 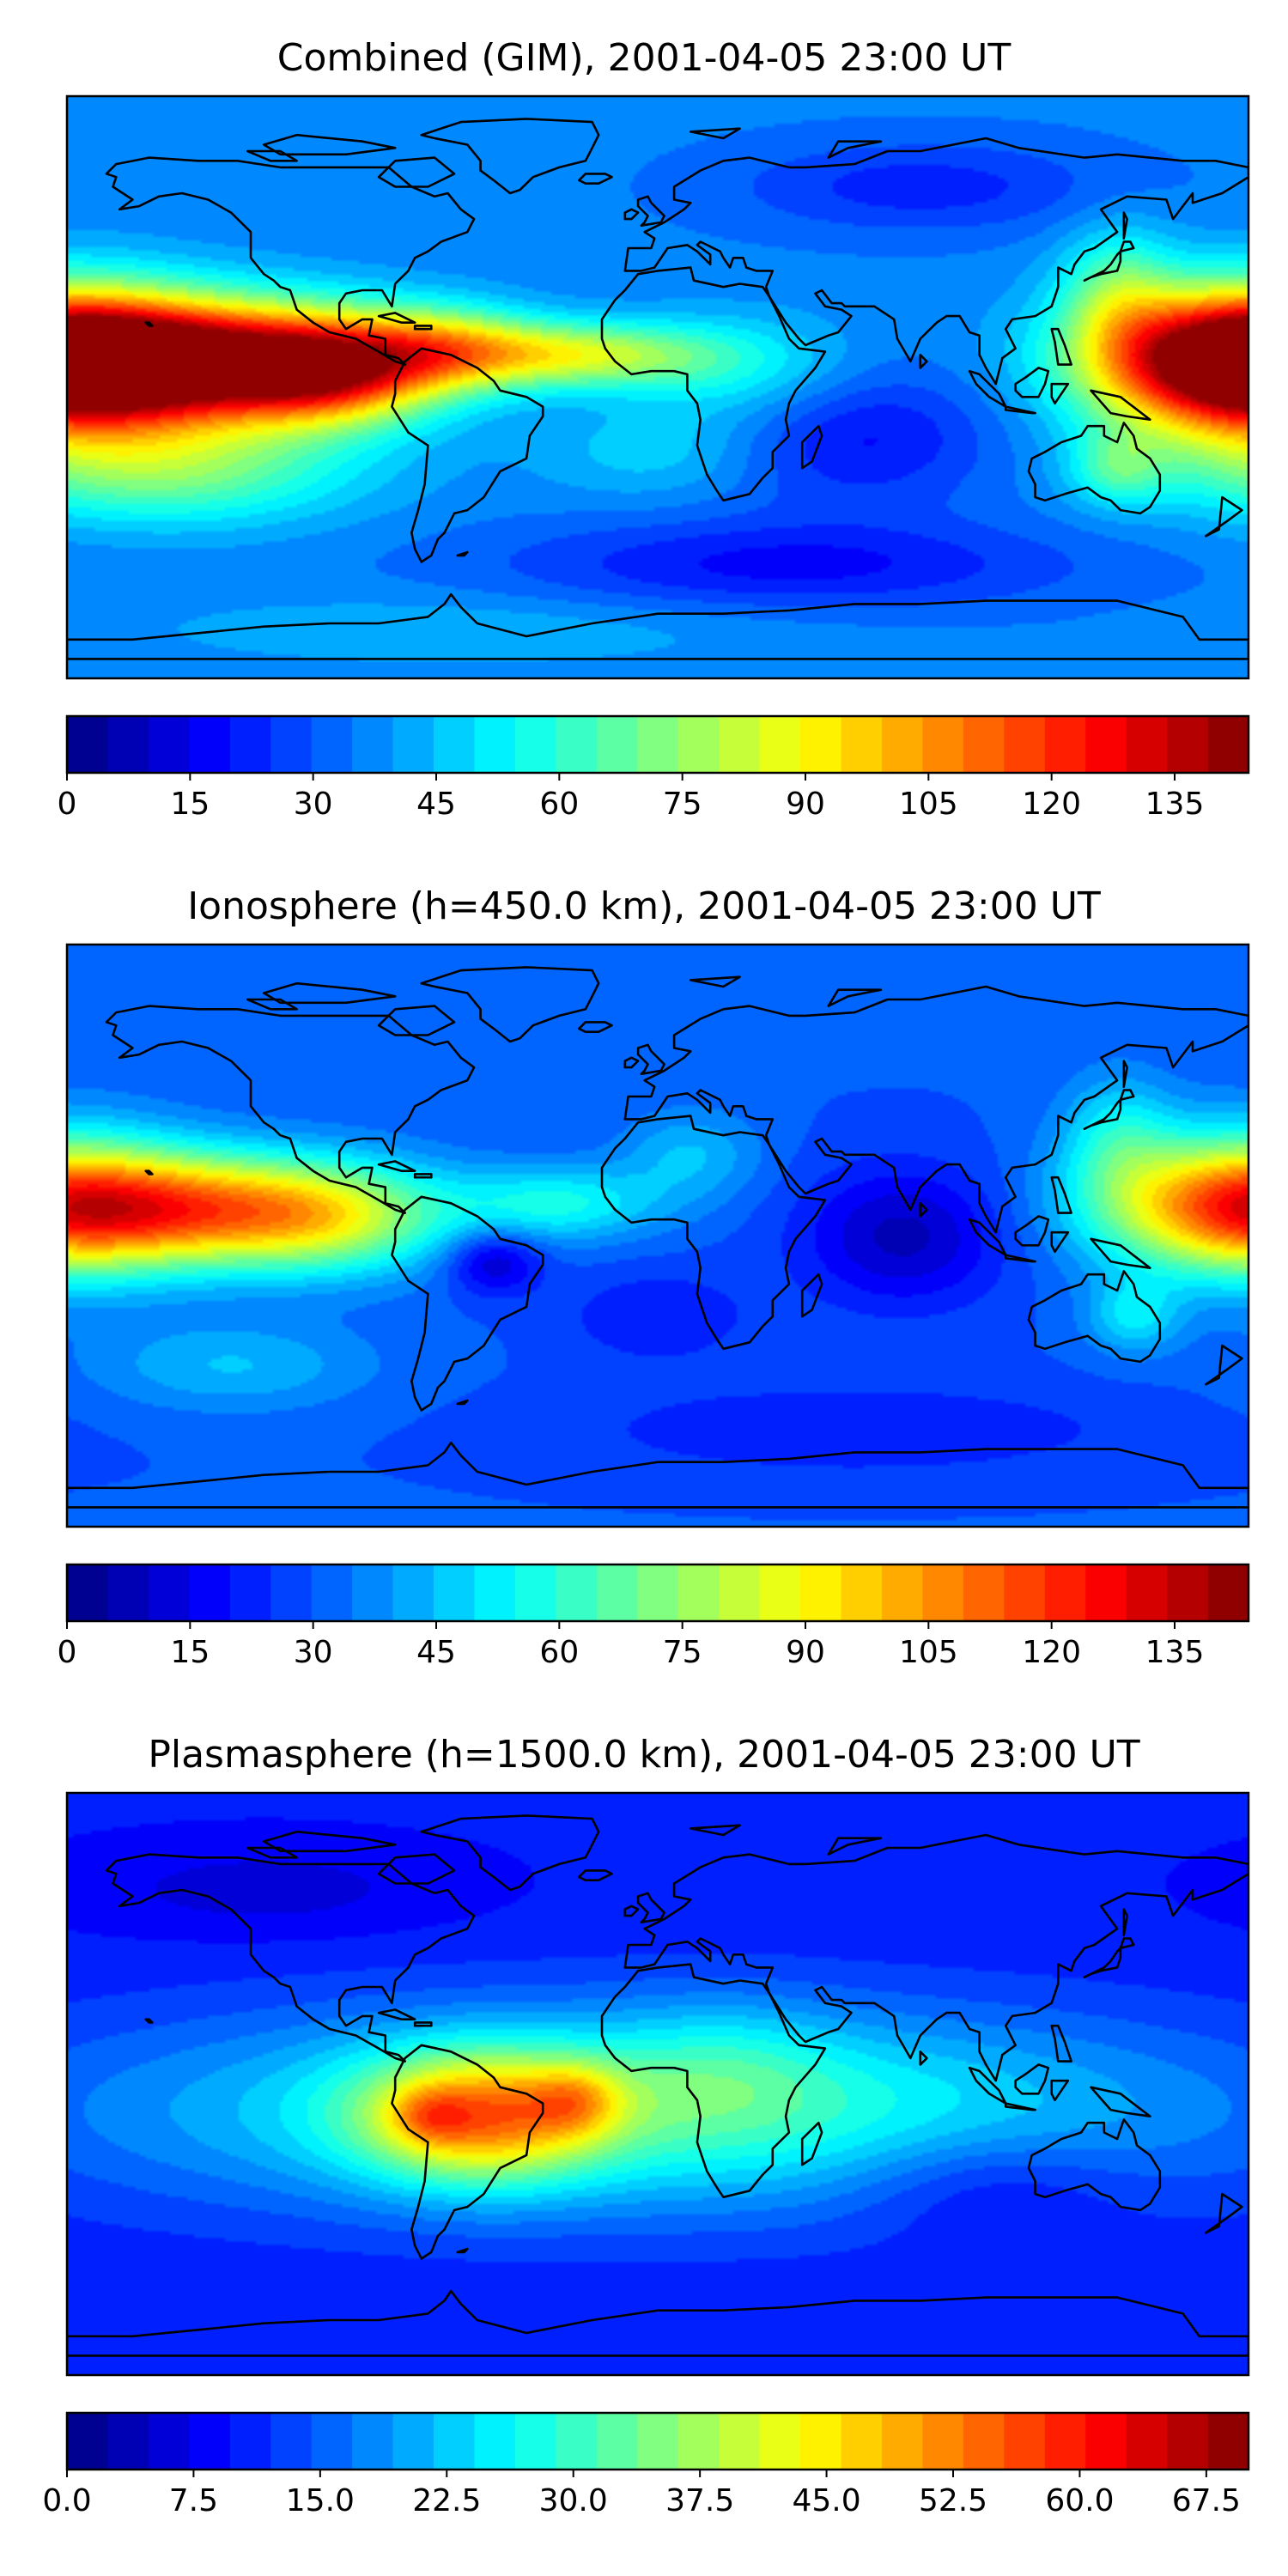 I want to click on colorbar-tick-label: 30.0, so click(x=574, y=2500).